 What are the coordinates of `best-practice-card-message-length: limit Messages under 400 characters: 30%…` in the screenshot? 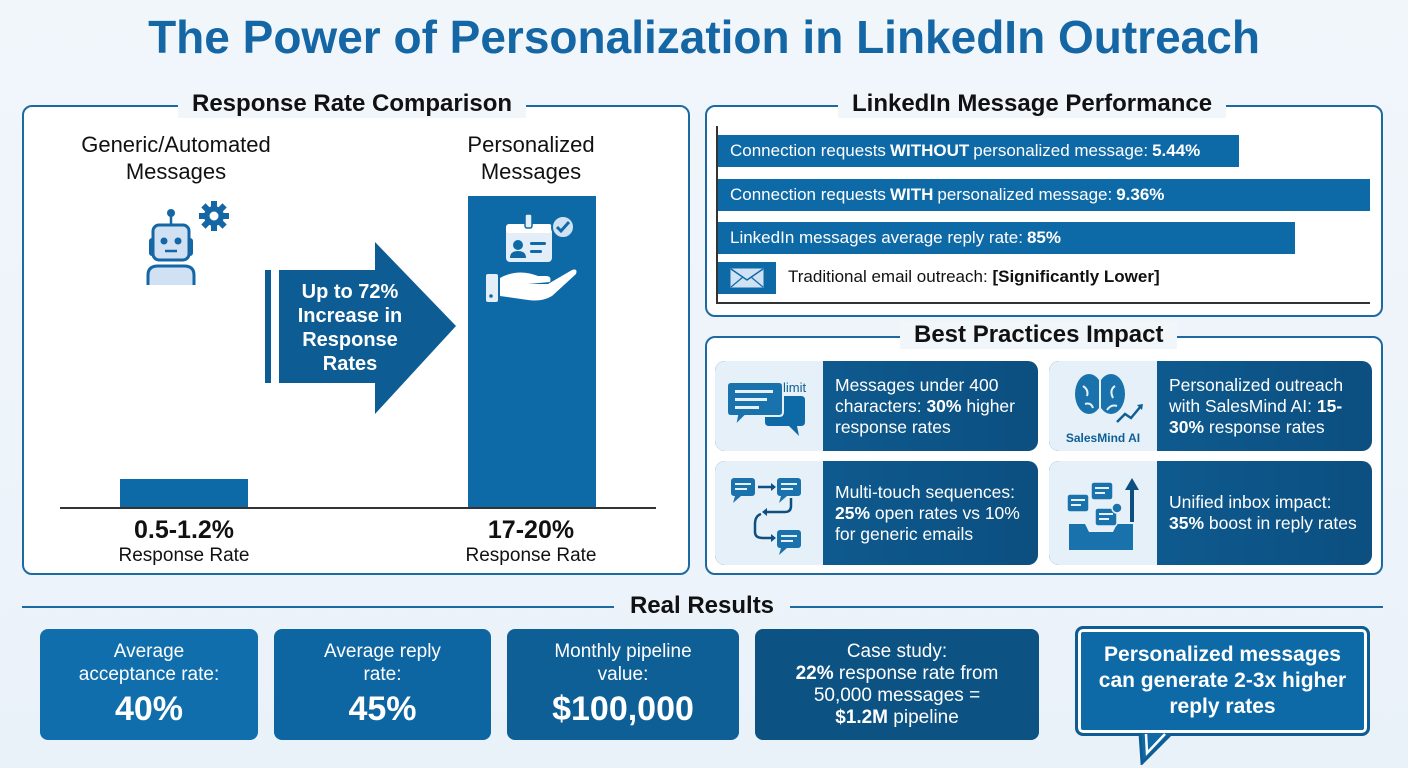 It's located at (876, 406).